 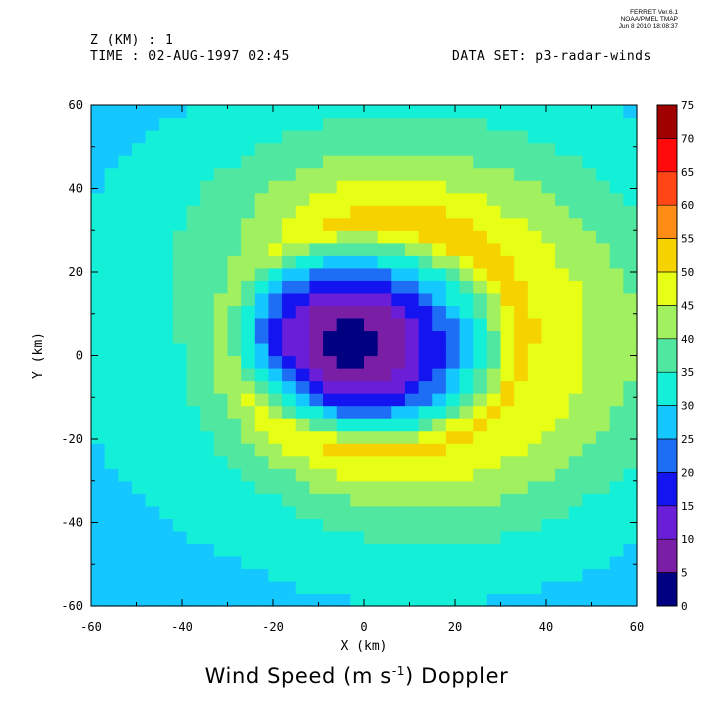 I want to click on y-tick-label: -20, so click(x=72, y=439).